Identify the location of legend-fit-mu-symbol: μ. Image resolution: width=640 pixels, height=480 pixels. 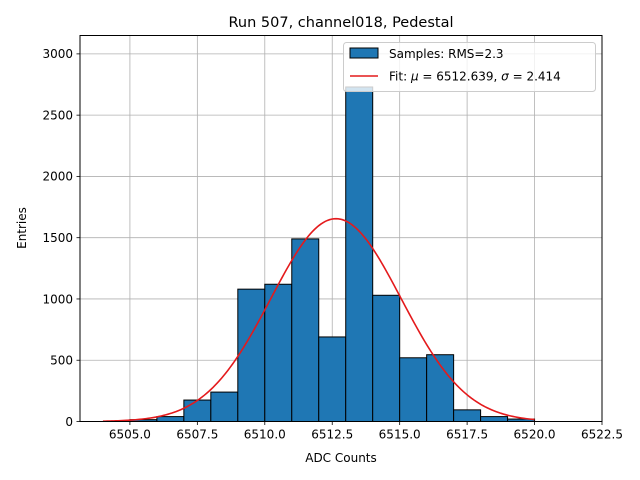
(414, 77).